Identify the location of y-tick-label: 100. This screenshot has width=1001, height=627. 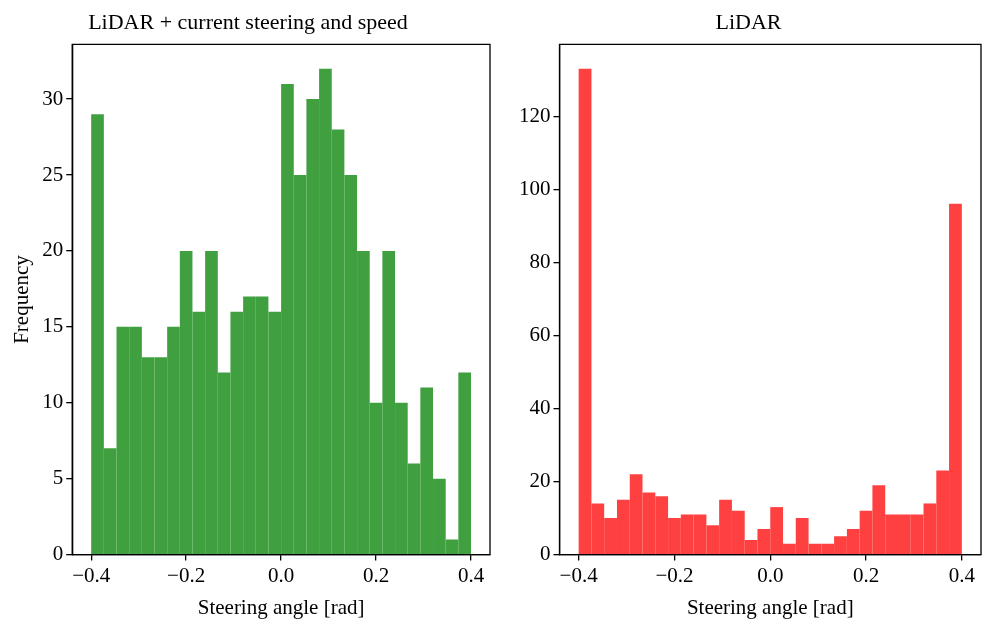
(535, 187).